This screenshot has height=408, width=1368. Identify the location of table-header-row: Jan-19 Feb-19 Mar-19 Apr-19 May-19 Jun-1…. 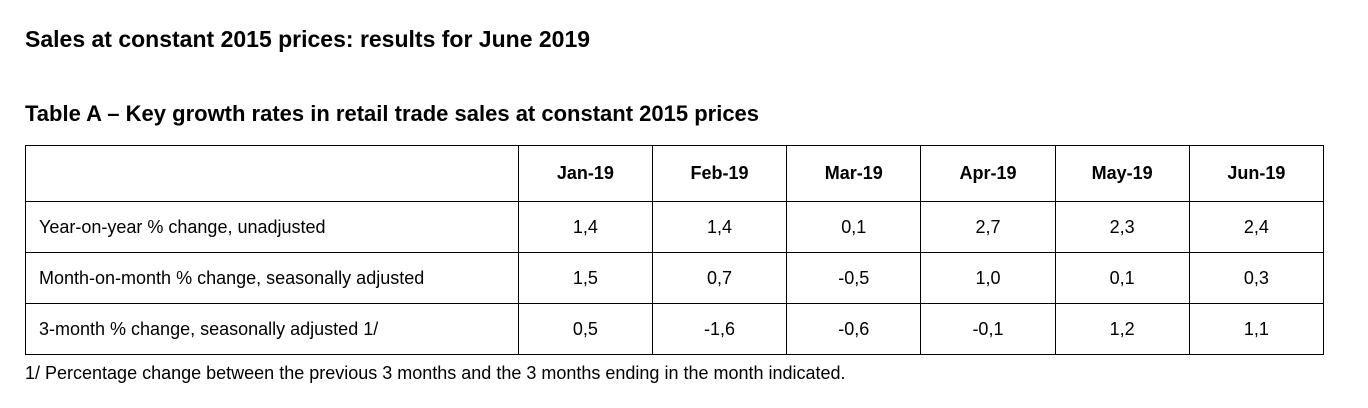
(675, 173).